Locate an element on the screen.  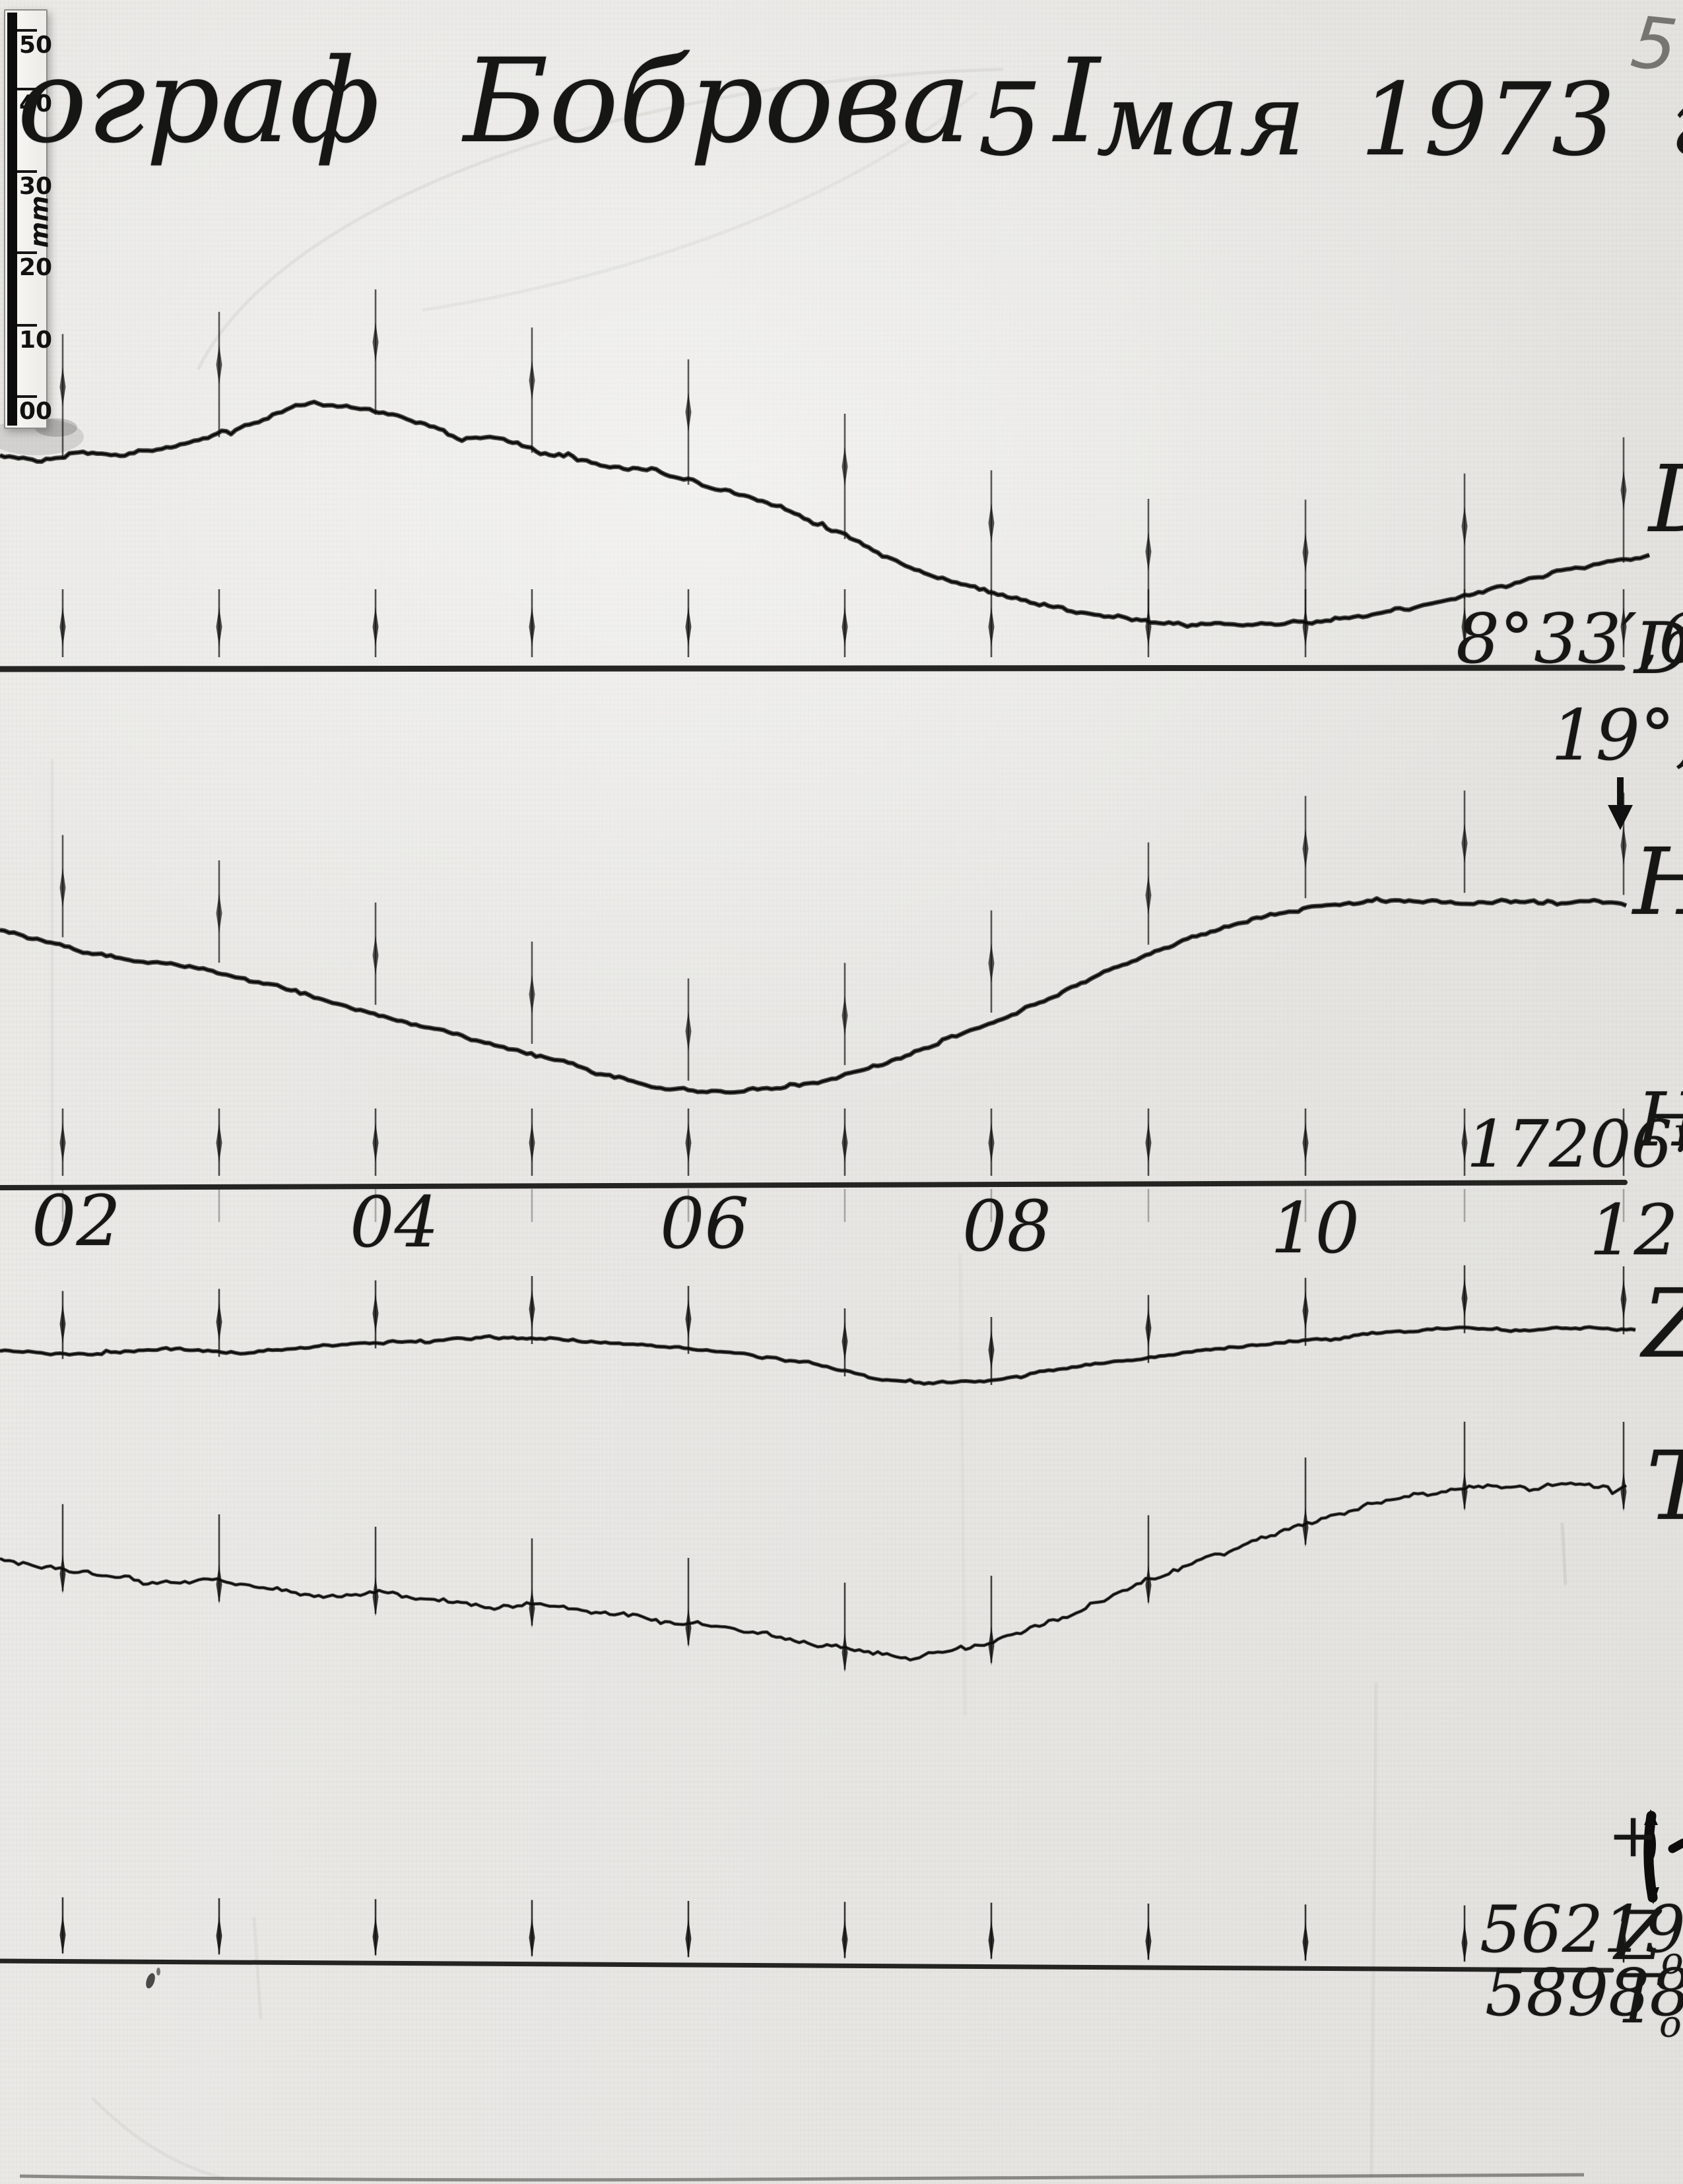
ruler-label-40: 40 is located at coordinates (36, 103).